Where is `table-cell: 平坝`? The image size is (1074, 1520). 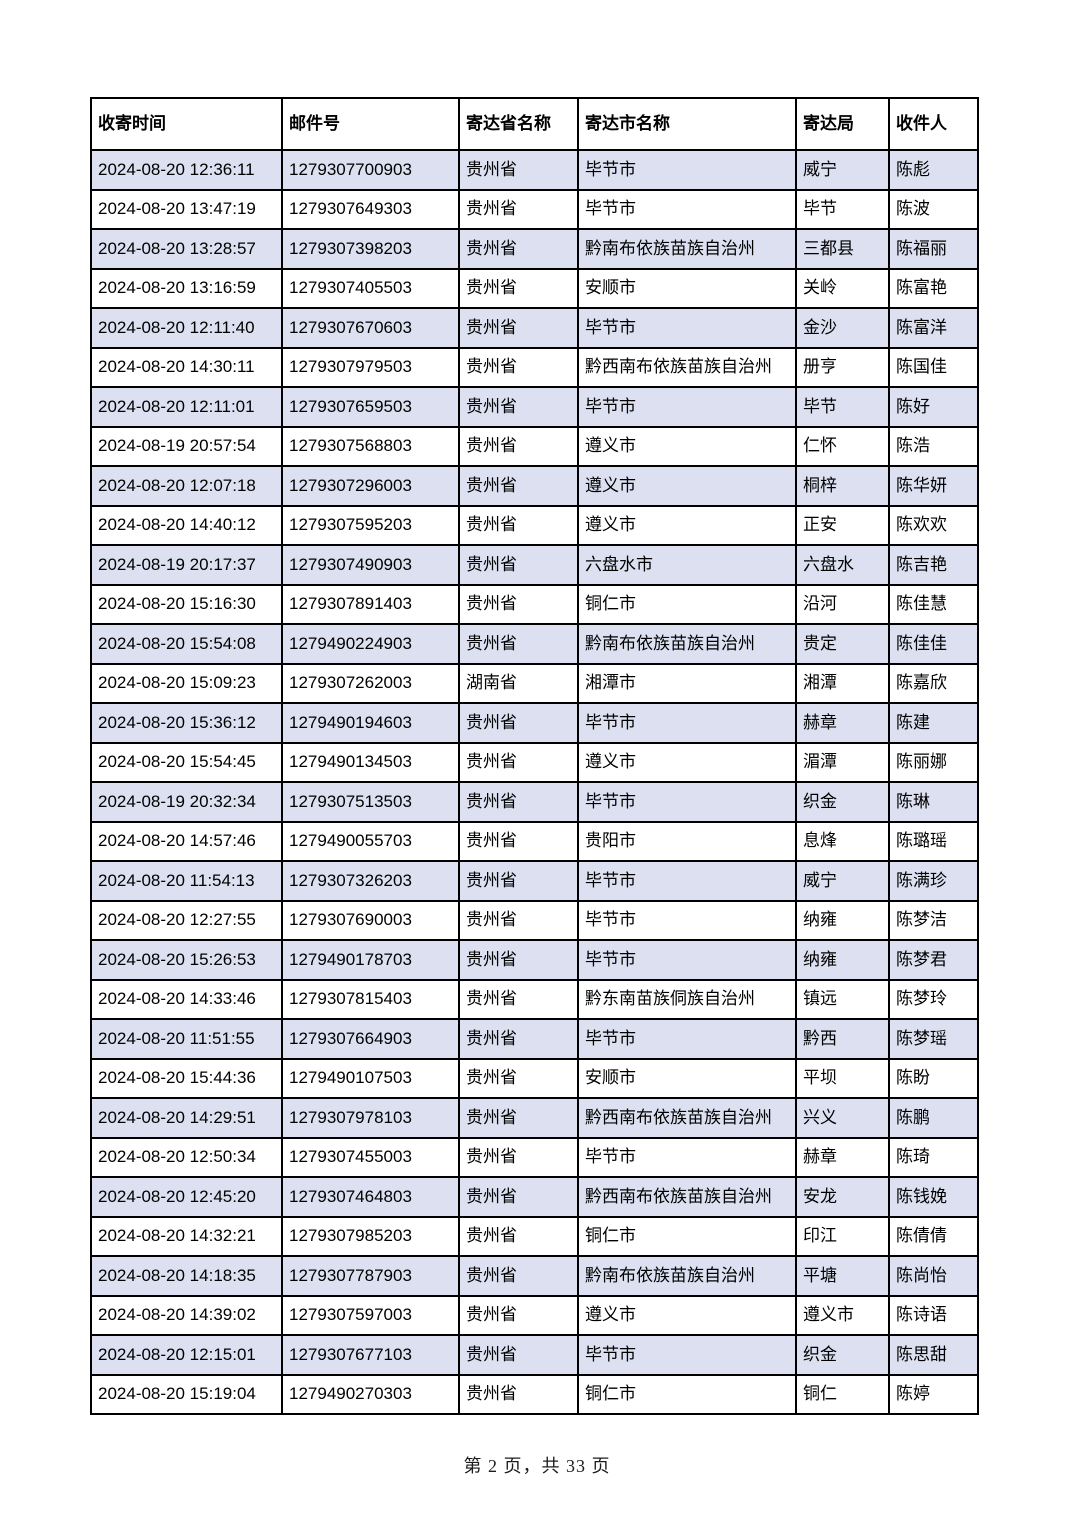
table-cell: 平坝 is located at coordinates (842, 1078).